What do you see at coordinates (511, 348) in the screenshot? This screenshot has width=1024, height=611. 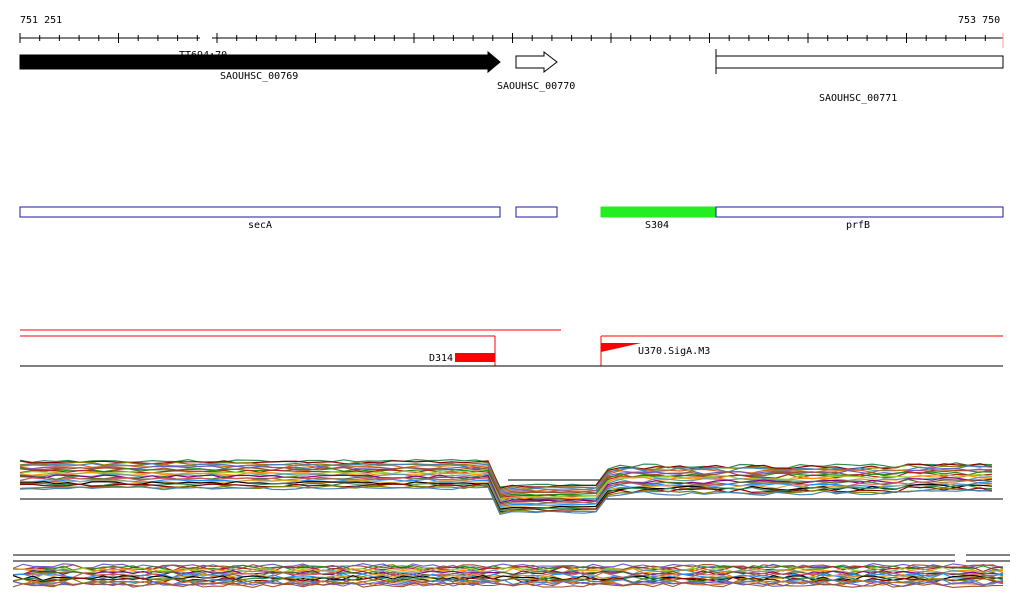 I see `transcription-segment-track: D314 U370.SigA.M3` at bounding box center [511, 348].